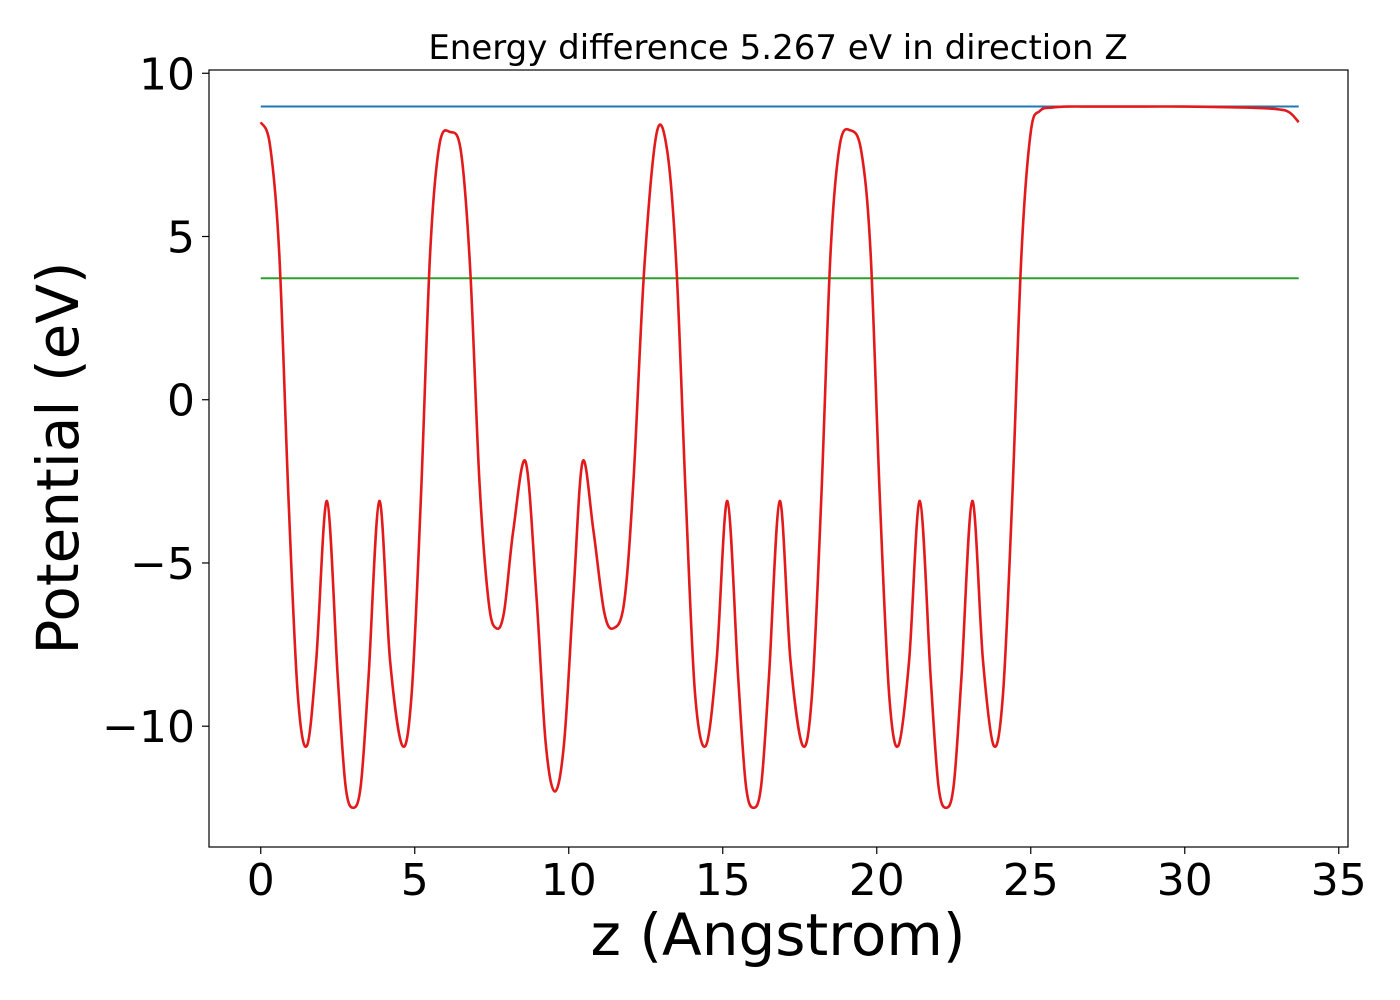 This screenshot has height=1000, width=1400. I want to click on y-tick-label: 5, so click(181, 238).